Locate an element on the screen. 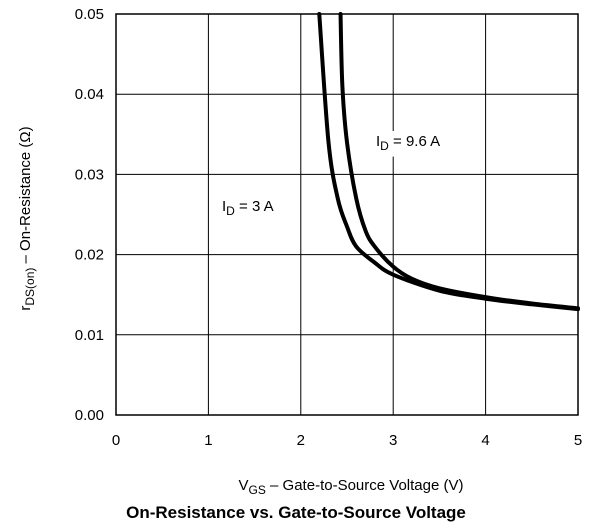 The width and height of the screenshot is (592, 529). annotation-id-3a: ID = 3 A is located at coordinates (248, 208).